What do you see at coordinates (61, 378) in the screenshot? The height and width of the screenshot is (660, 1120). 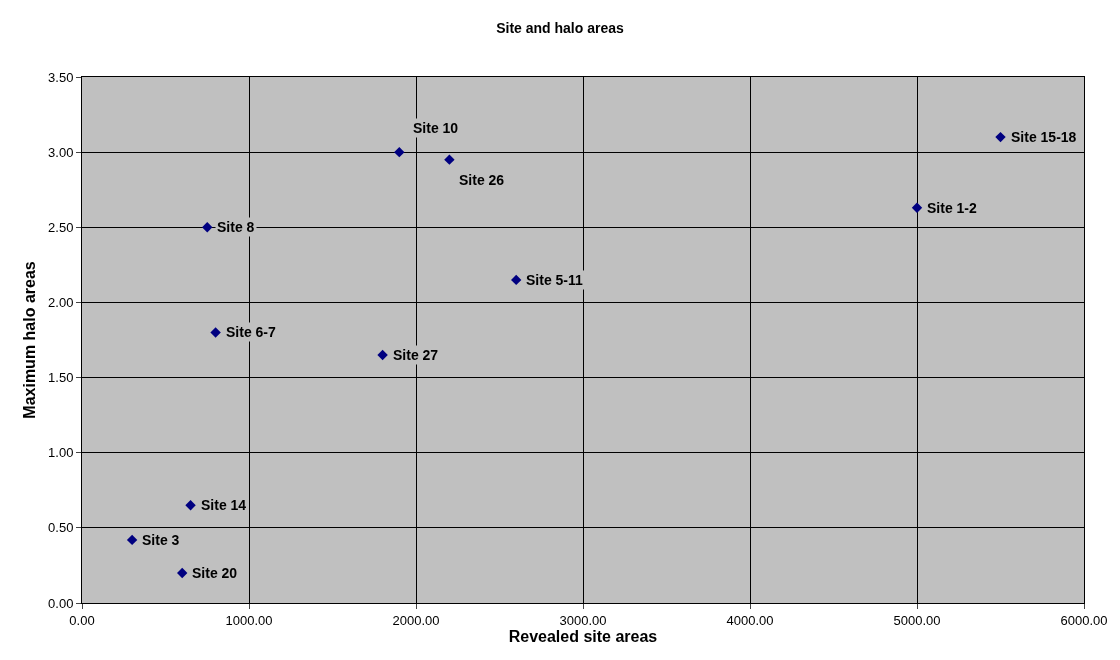 I see `y-tick-label: 1.50` at bounding box center [61, 378].